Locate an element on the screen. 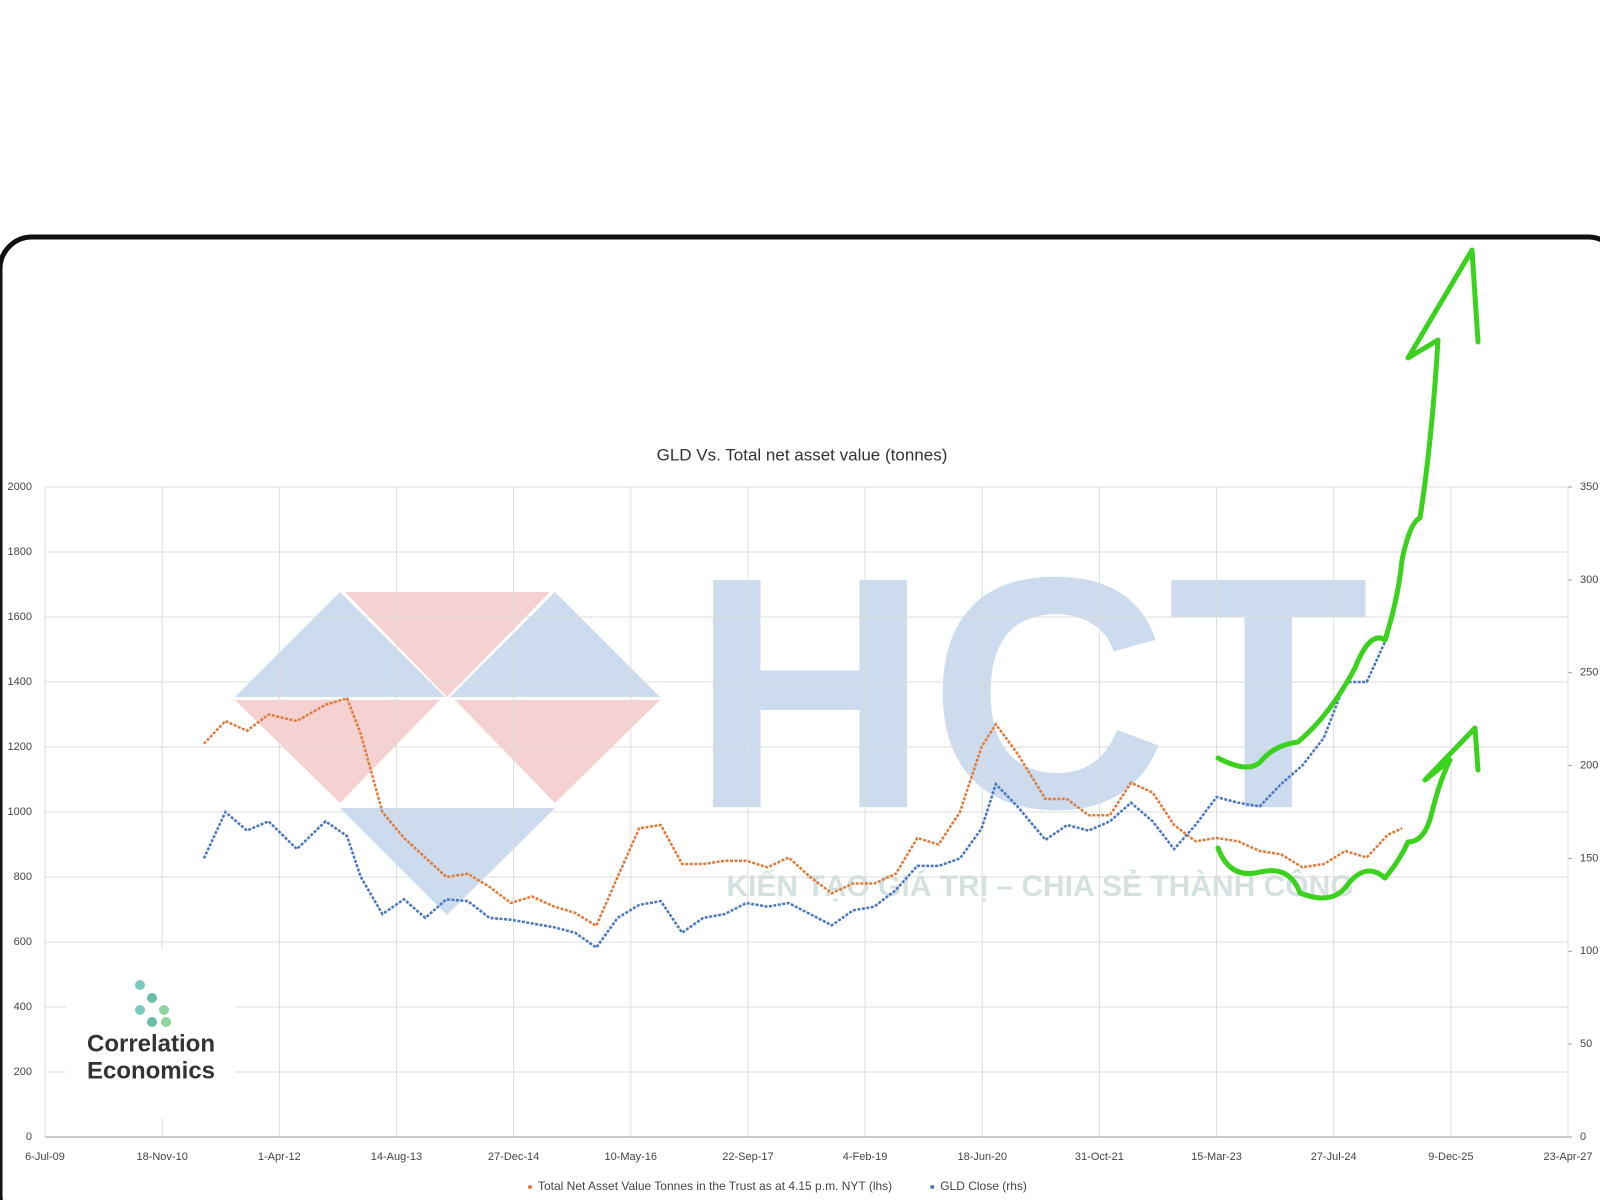  y-tick-label: 1800 is located at coordinates (20, 552).